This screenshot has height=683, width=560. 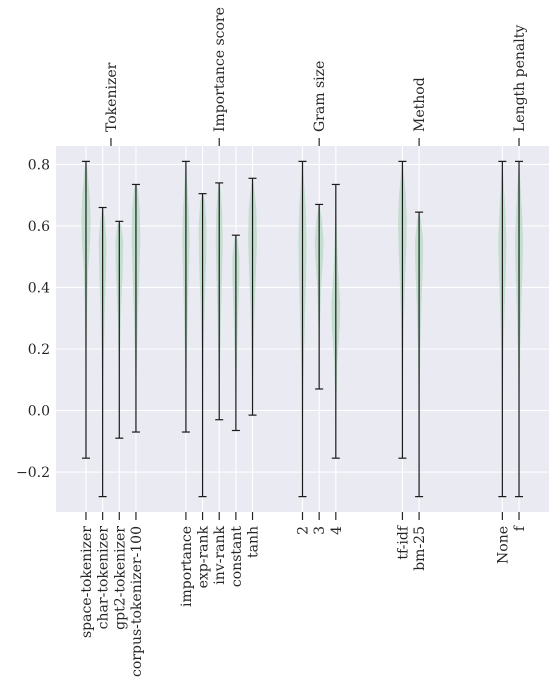 What do you see at coordinates (220, 69) in the screenshot?
I see `group-label: Importance score` at bounding box center [220, 69].